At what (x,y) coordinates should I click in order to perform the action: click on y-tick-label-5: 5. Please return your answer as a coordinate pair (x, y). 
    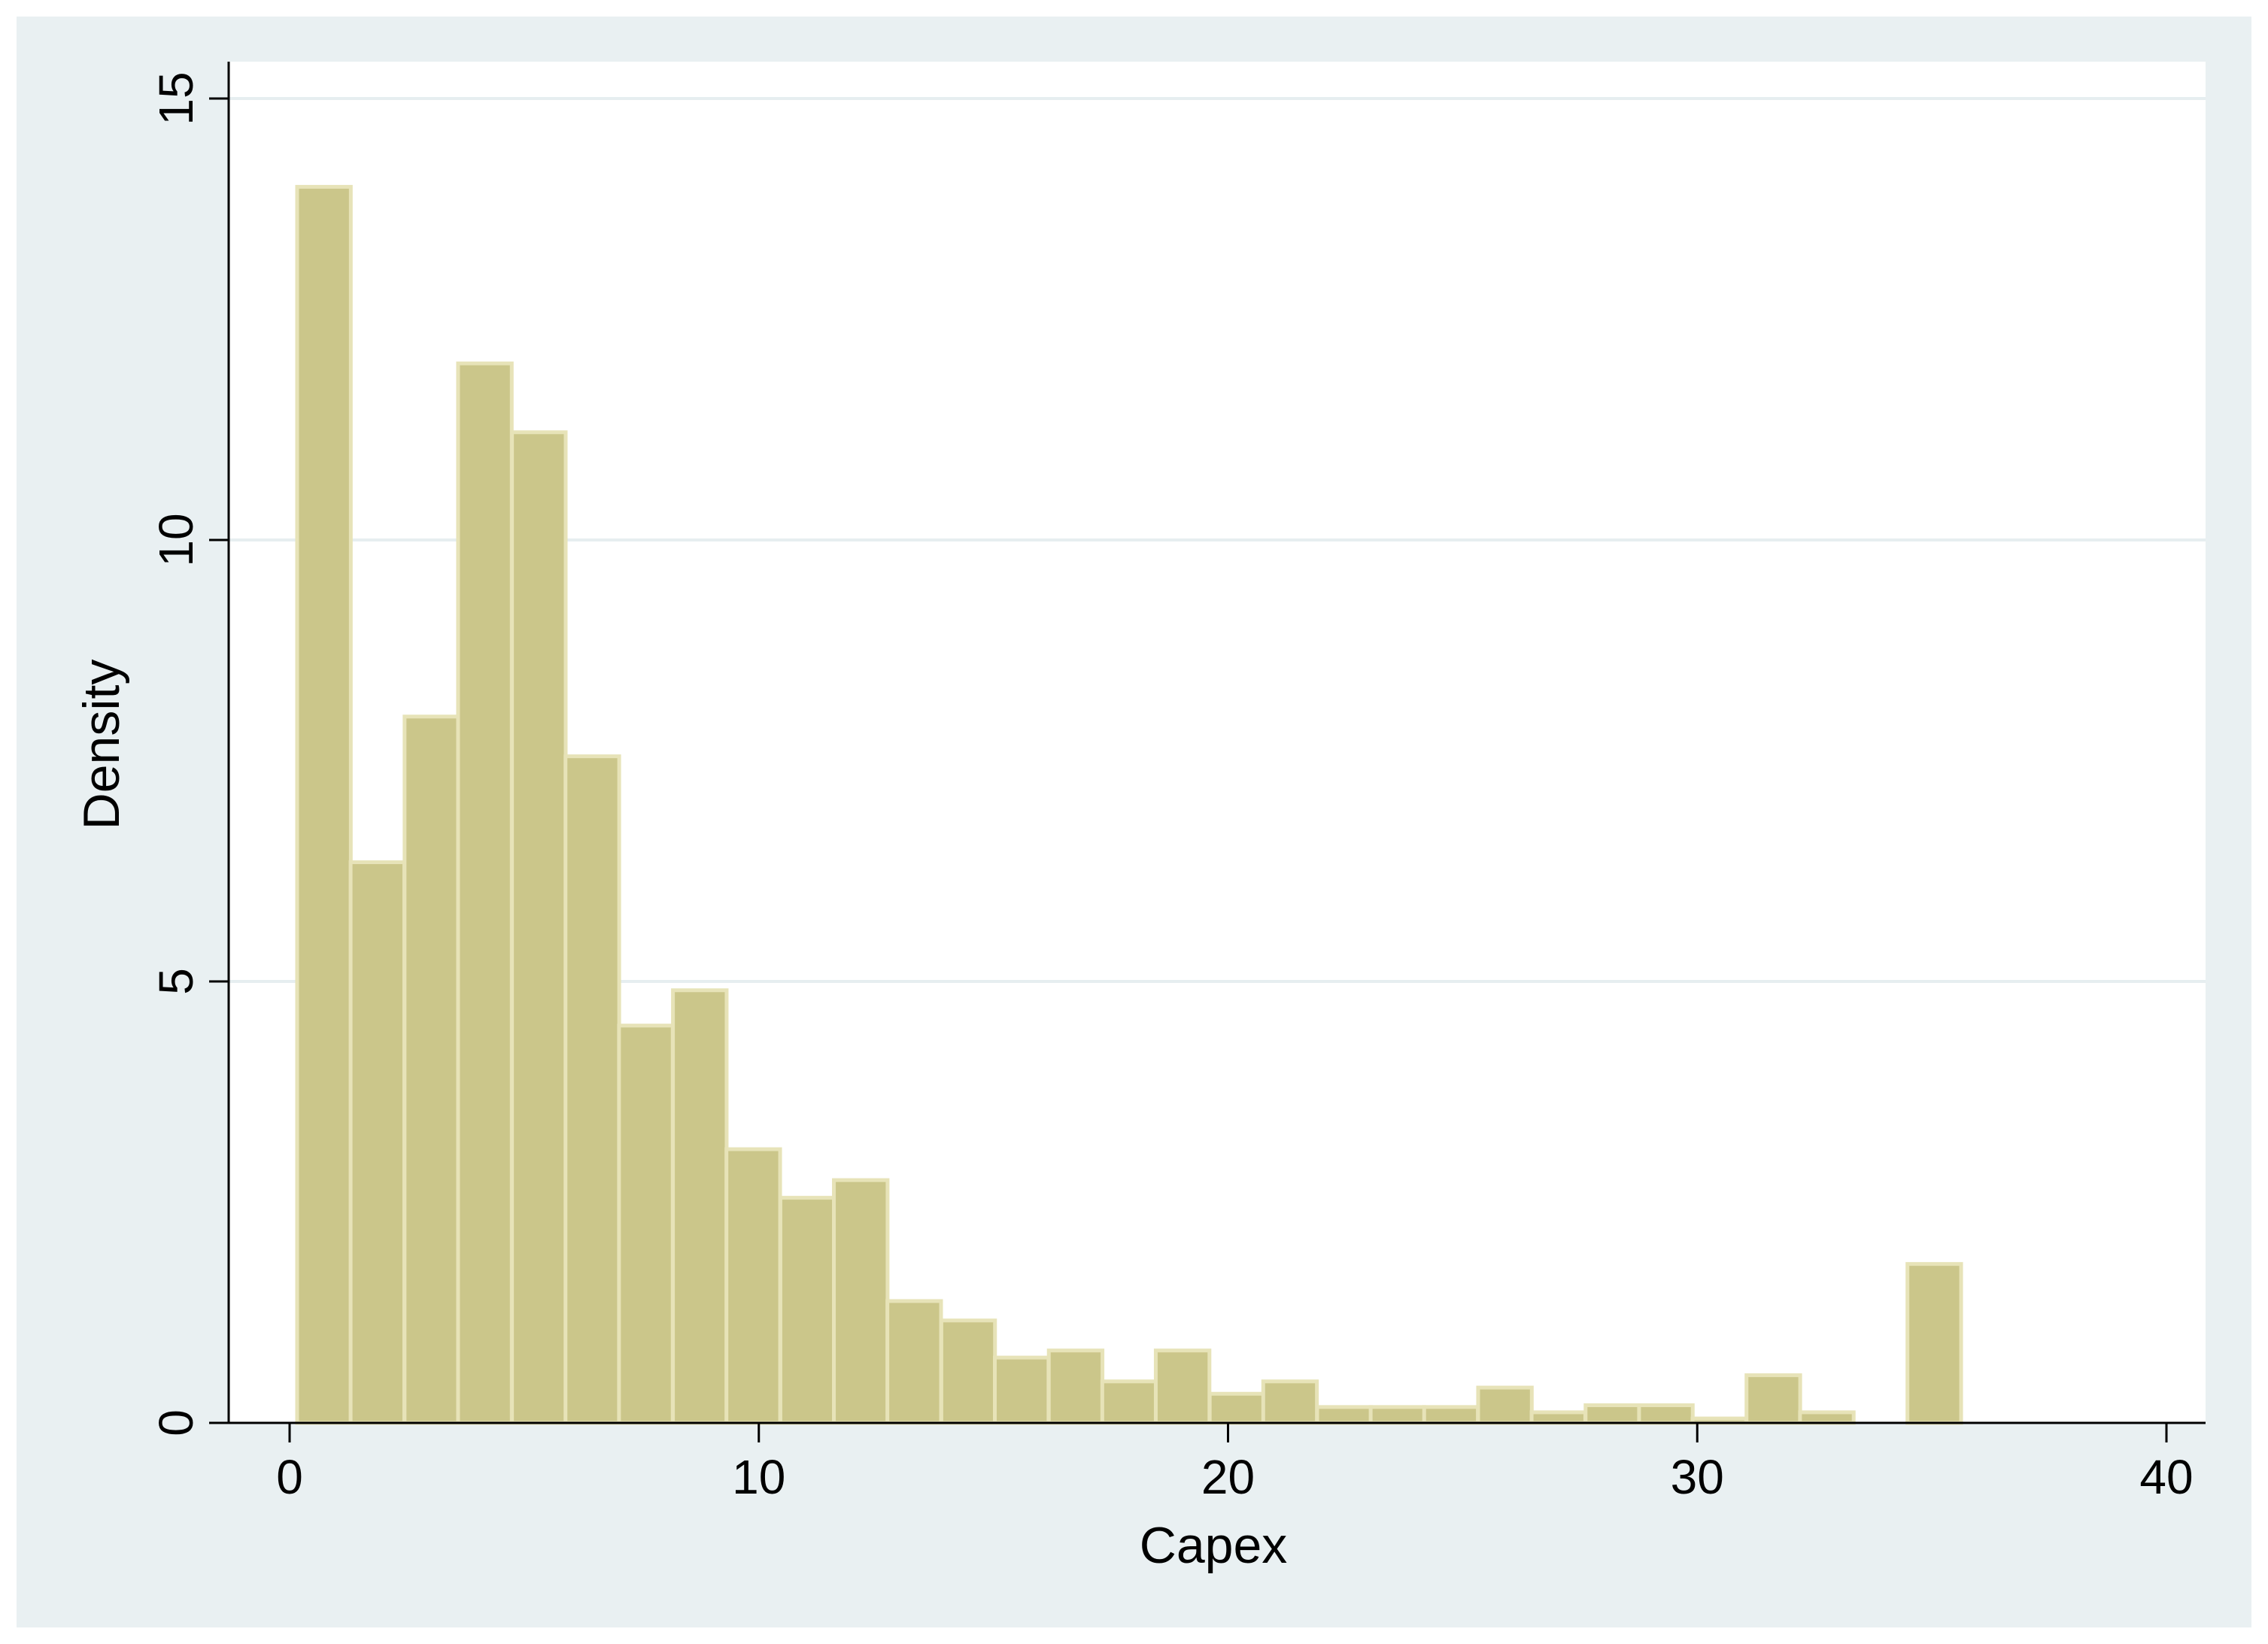
    Looking at the image, I should click on (176, 982).